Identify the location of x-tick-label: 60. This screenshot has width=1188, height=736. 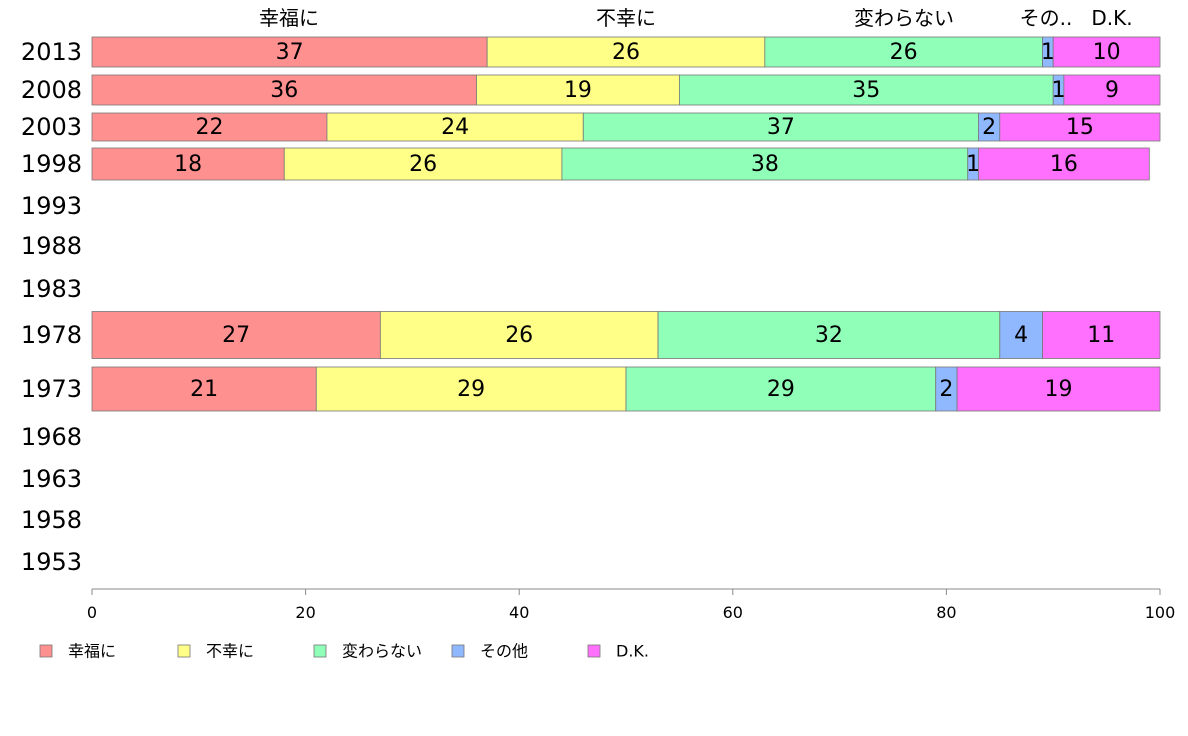
(733, 612).